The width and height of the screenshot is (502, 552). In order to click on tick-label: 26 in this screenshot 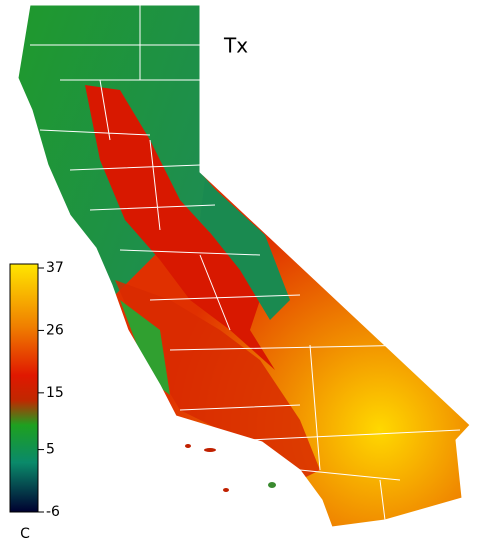, I will do `click(55, 330)`.